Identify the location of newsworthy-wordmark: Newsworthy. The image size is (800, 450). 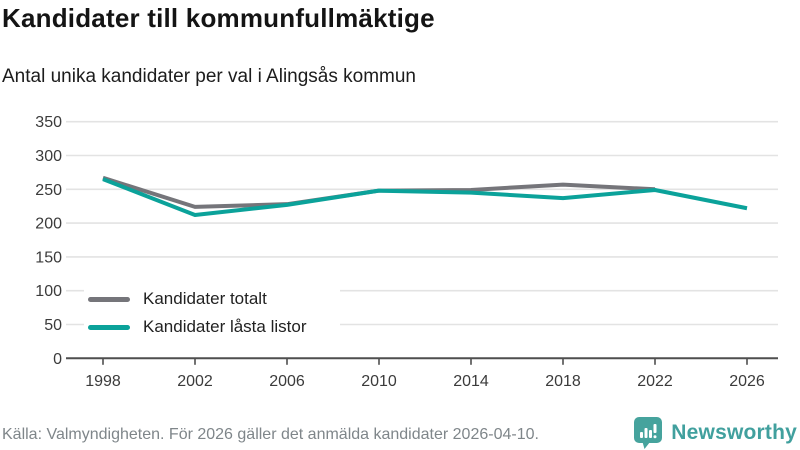
(734, 432).